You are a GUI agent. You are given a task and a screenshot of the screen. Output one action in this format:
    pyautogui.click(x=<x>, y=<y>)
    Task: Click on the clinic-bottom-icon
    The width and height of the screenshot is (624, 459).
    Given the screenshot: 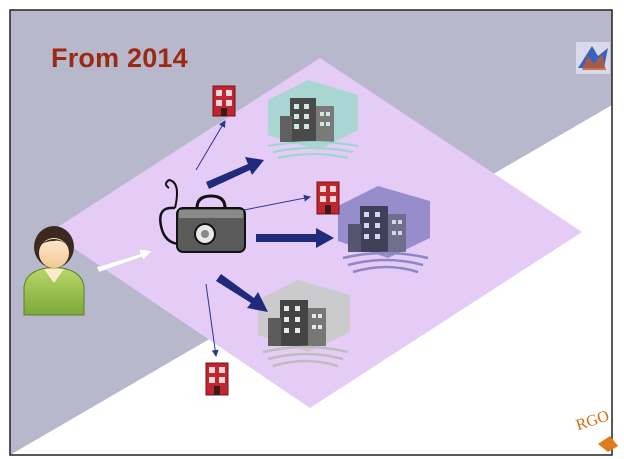 What is the action you would take?
    pyautogui.click(x=217, y=379)
    